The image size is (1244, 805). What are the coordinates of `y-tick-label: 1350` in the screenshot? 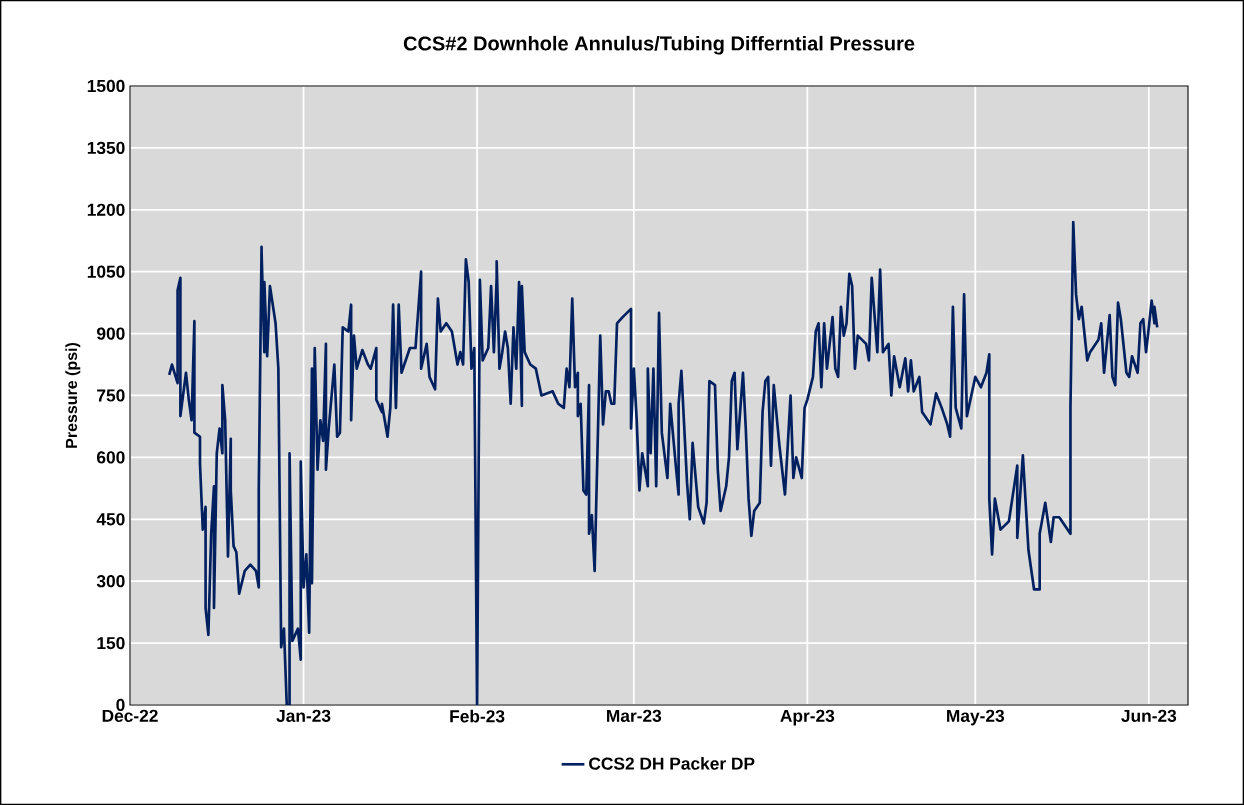 It's located at (106, 148).